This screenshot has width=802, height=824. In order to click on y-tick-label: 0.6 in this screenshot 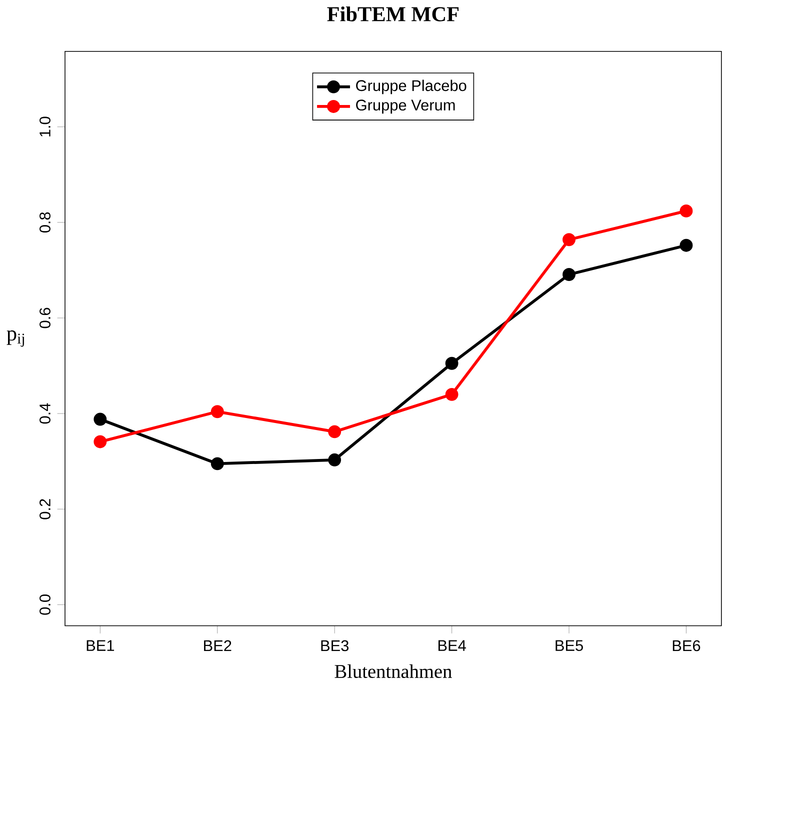, I will do `click(45, 318)`.